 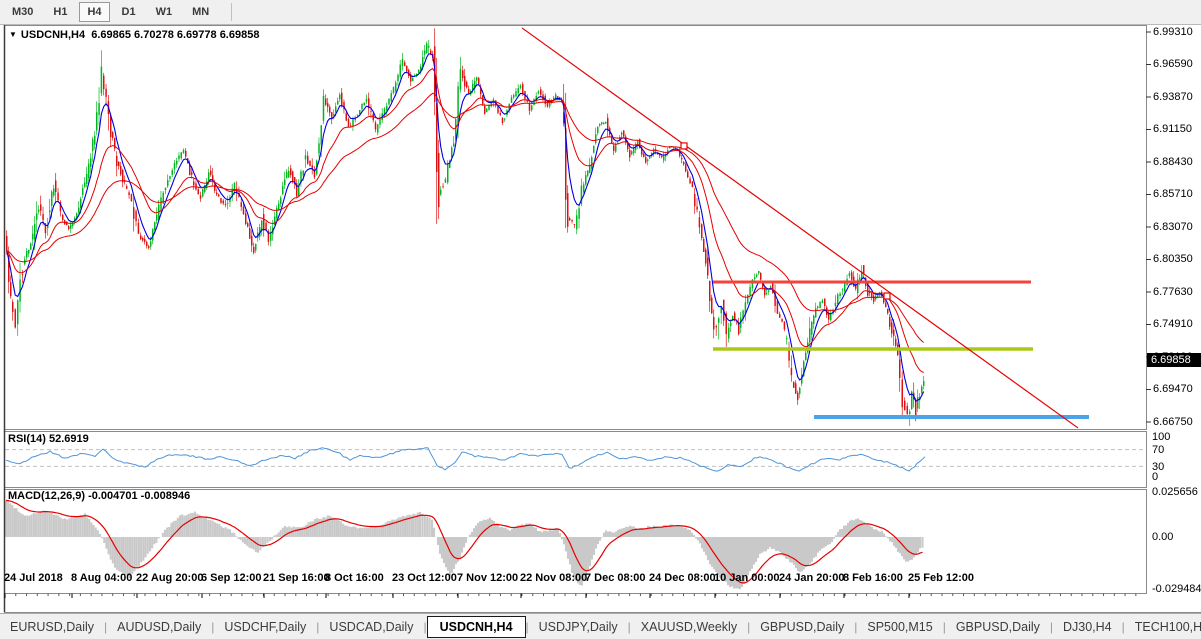 I want to click on macd-axis-label: -0.029484, so click(x=1176, y=588).